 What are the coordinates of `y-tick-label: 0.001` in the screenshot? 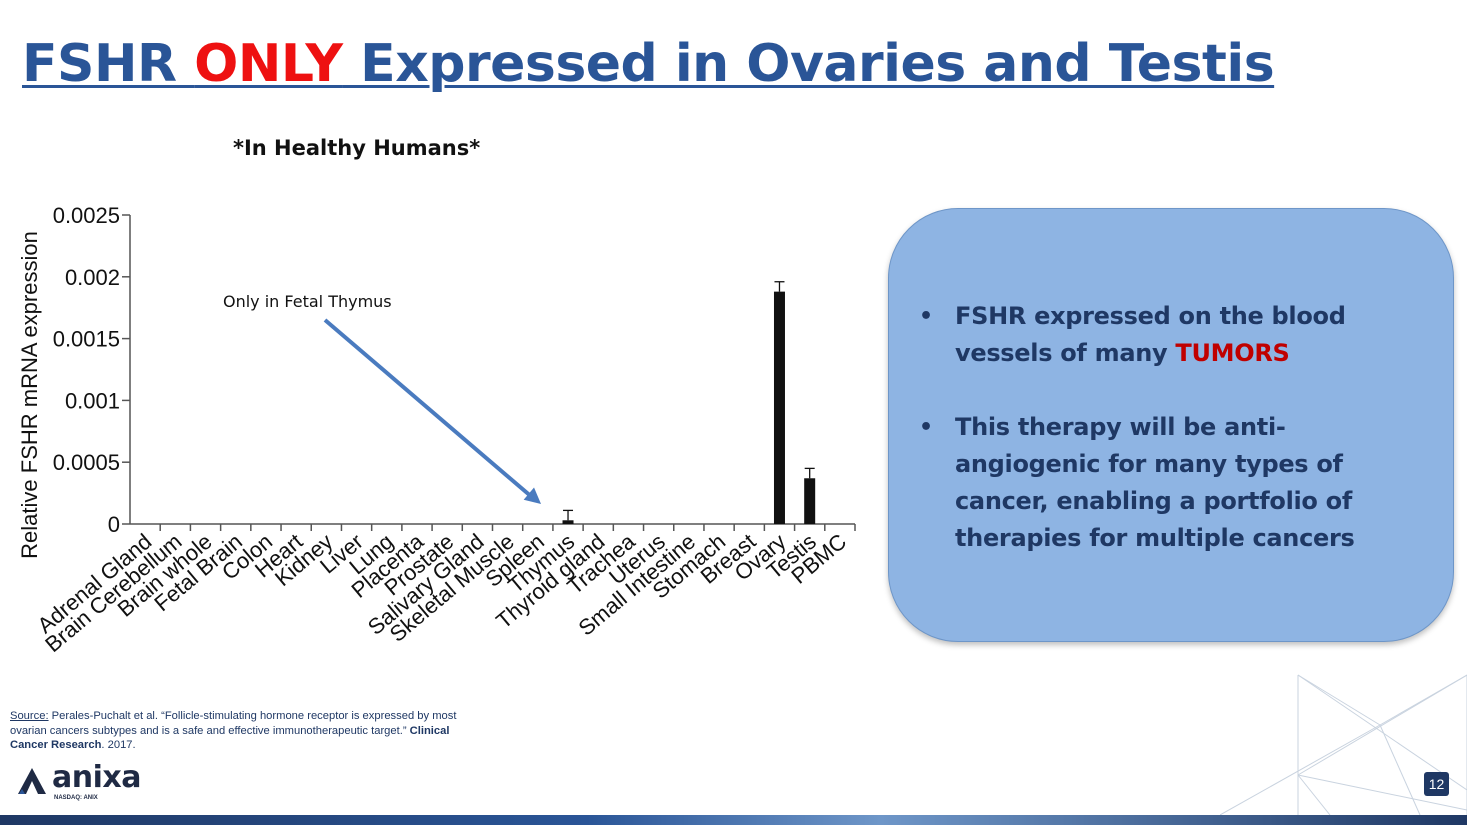 It's located at (92, 400).